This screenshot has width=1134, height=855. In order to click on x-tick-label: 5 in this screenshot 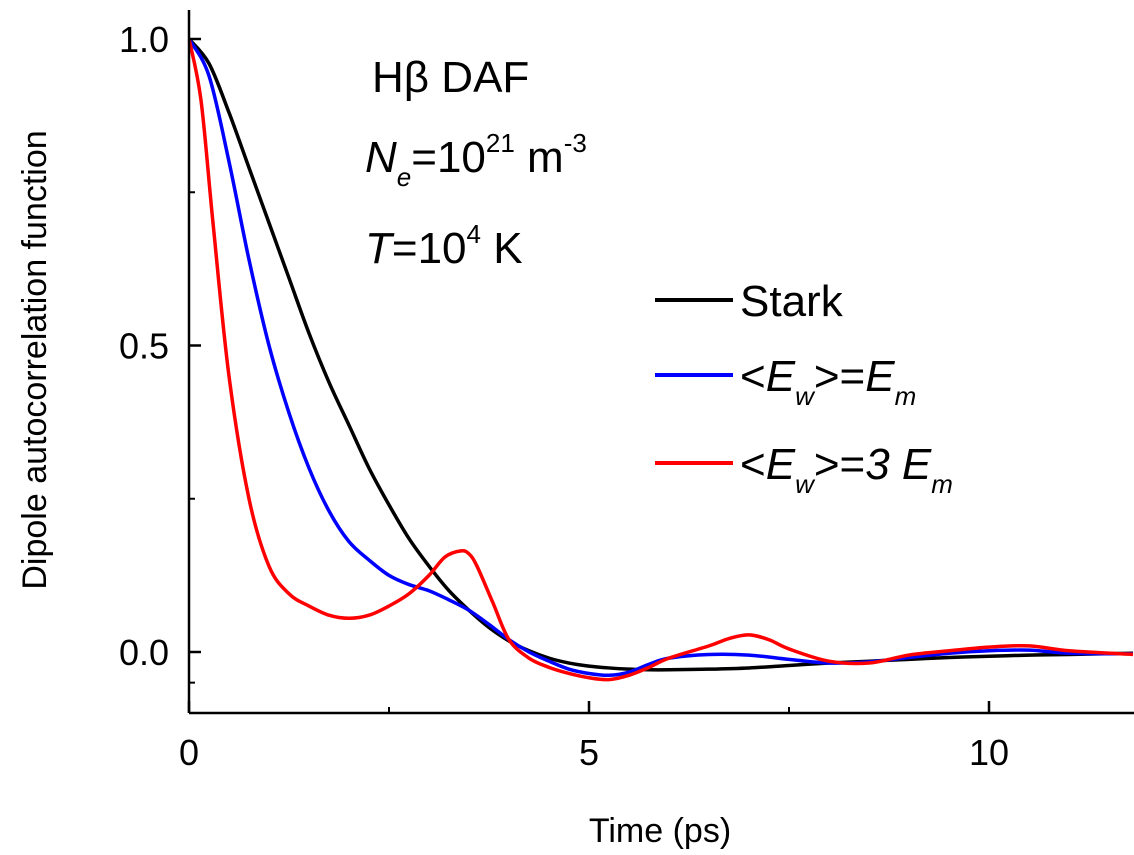, I will do `click(589, 752)`.